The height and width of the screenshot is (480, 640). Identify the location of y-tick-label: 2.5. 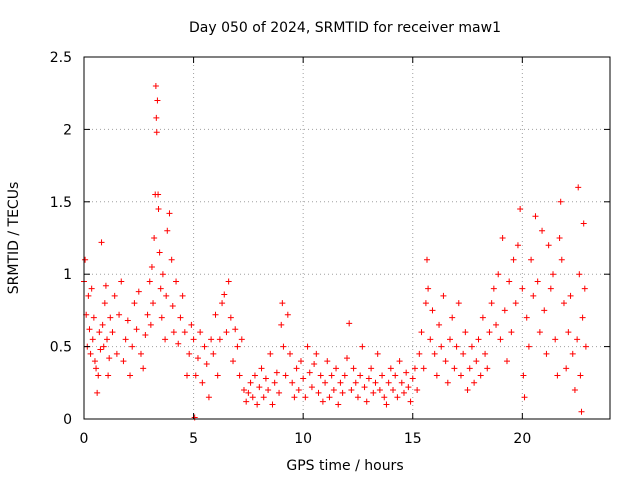
(61, 58).